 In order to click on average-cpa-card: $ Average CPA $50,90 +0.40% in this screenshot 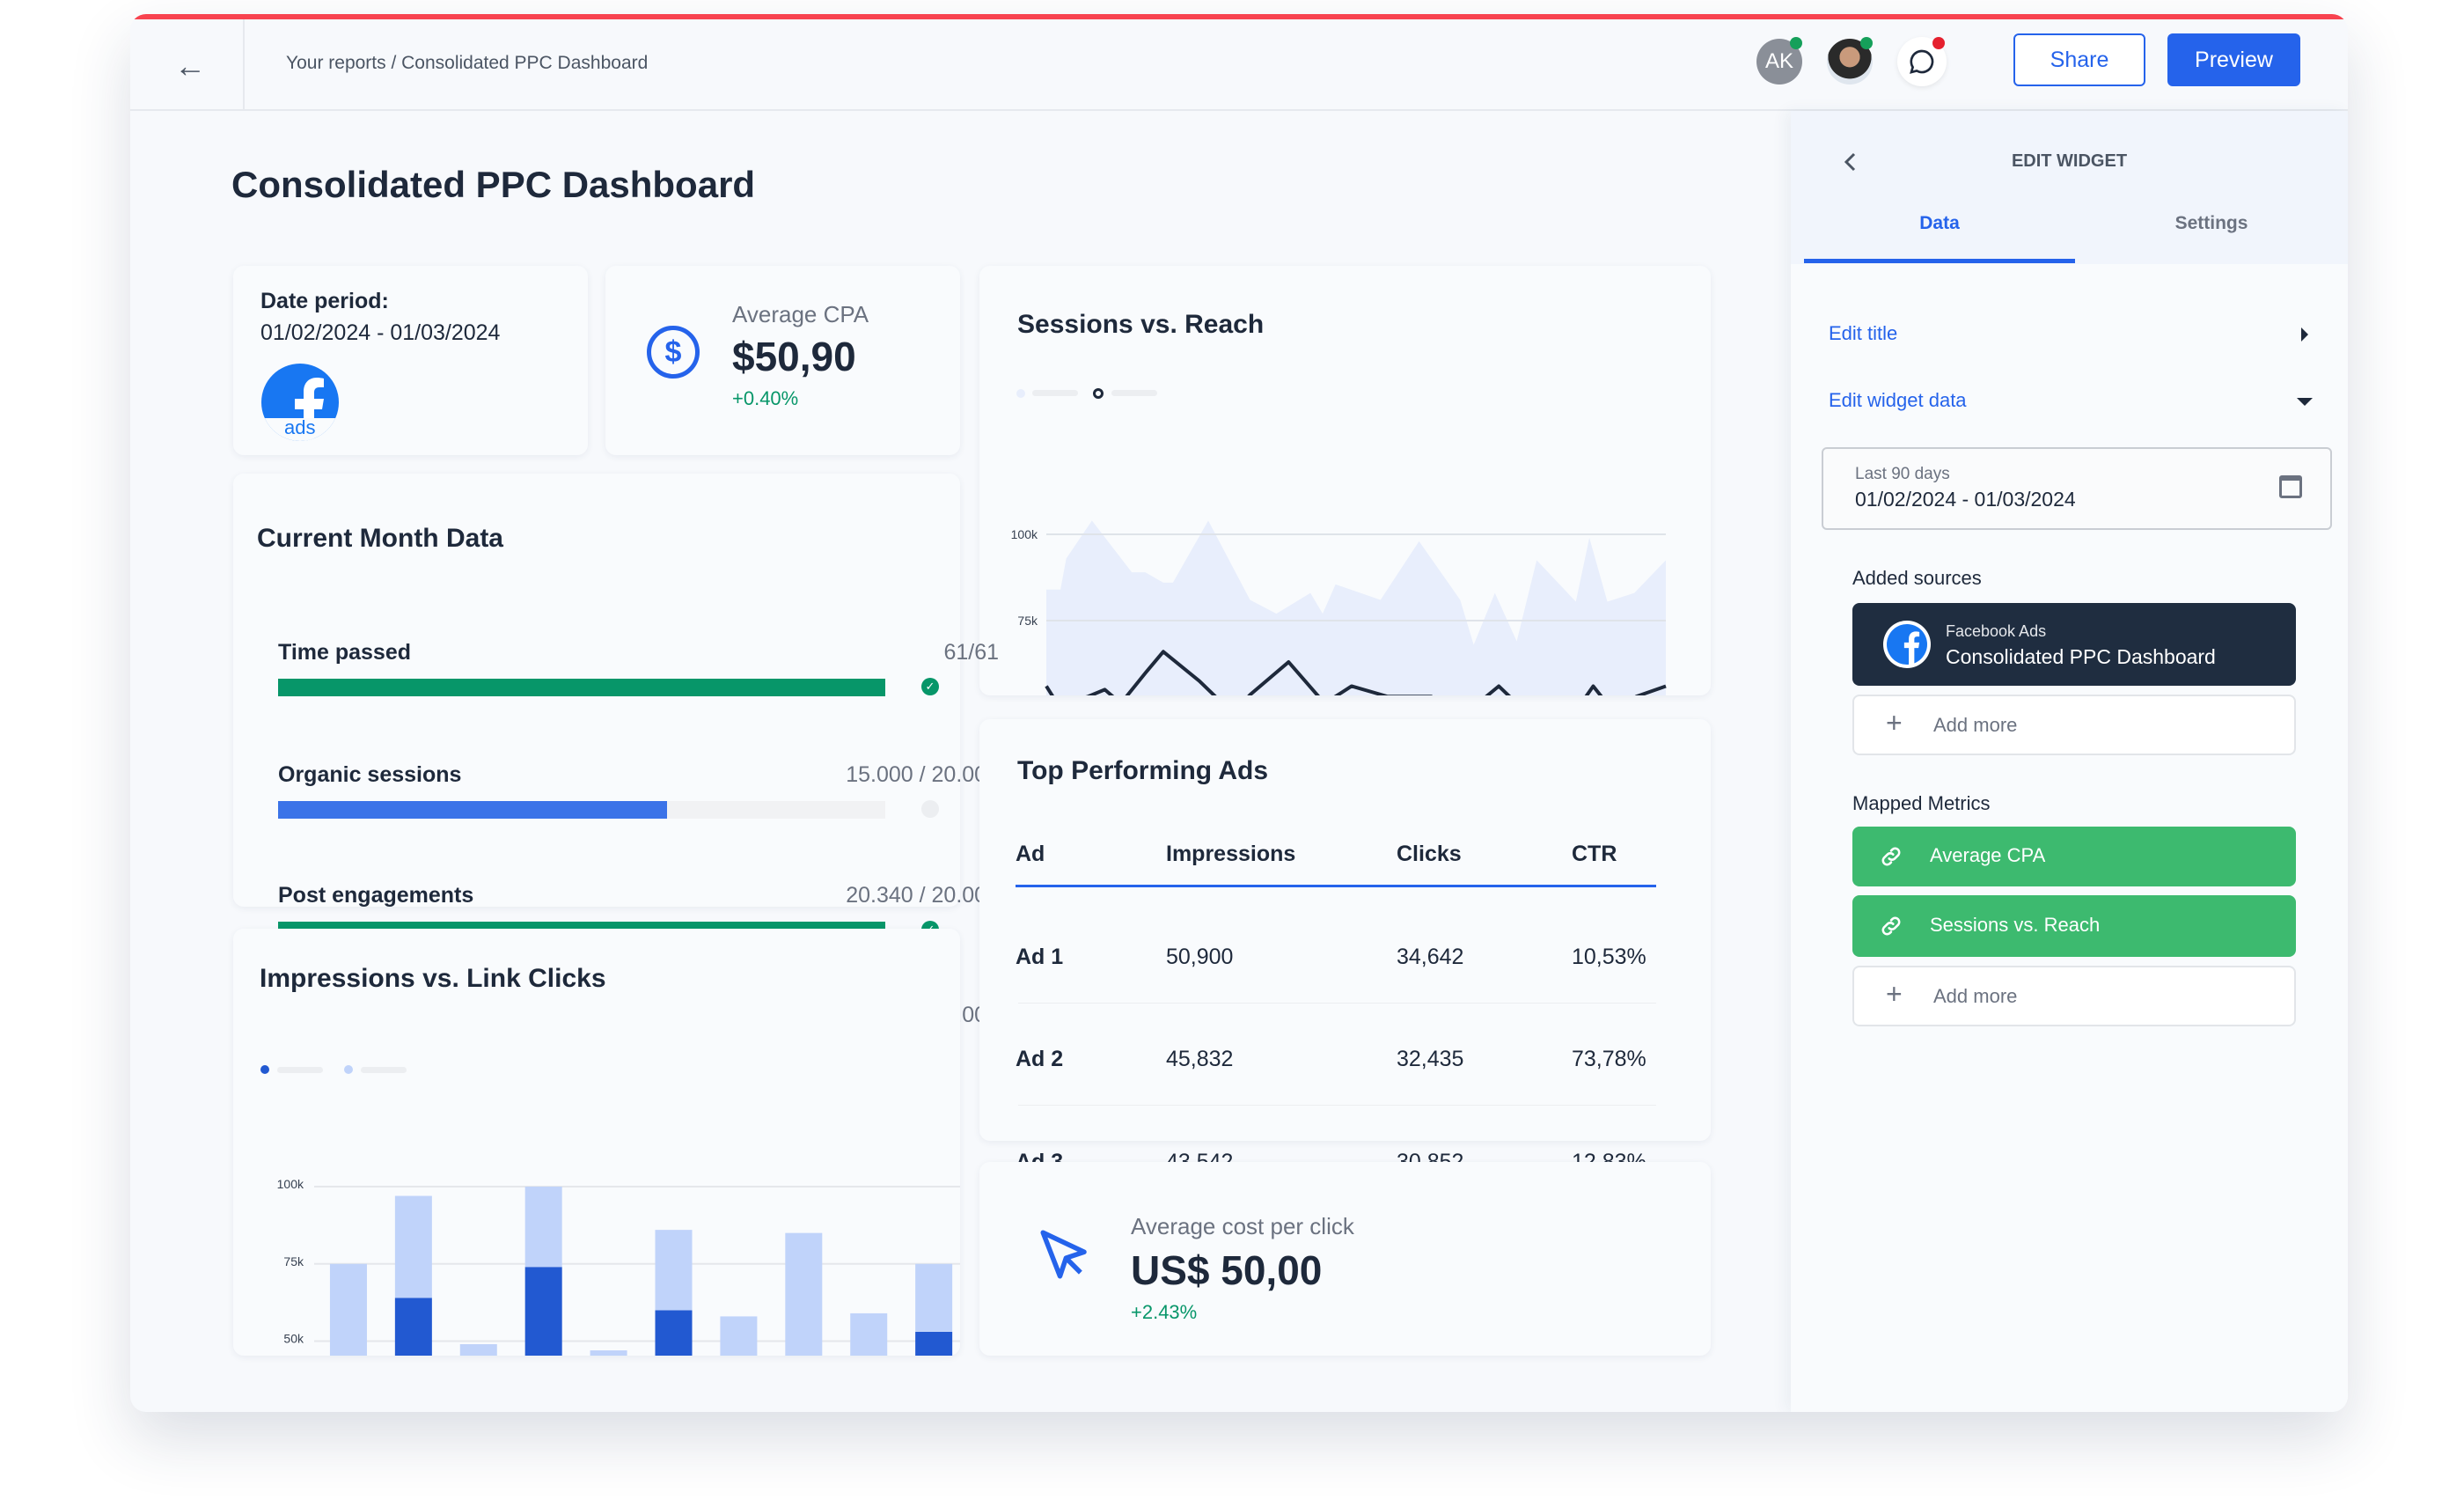, I will do `click(782, 360)`.